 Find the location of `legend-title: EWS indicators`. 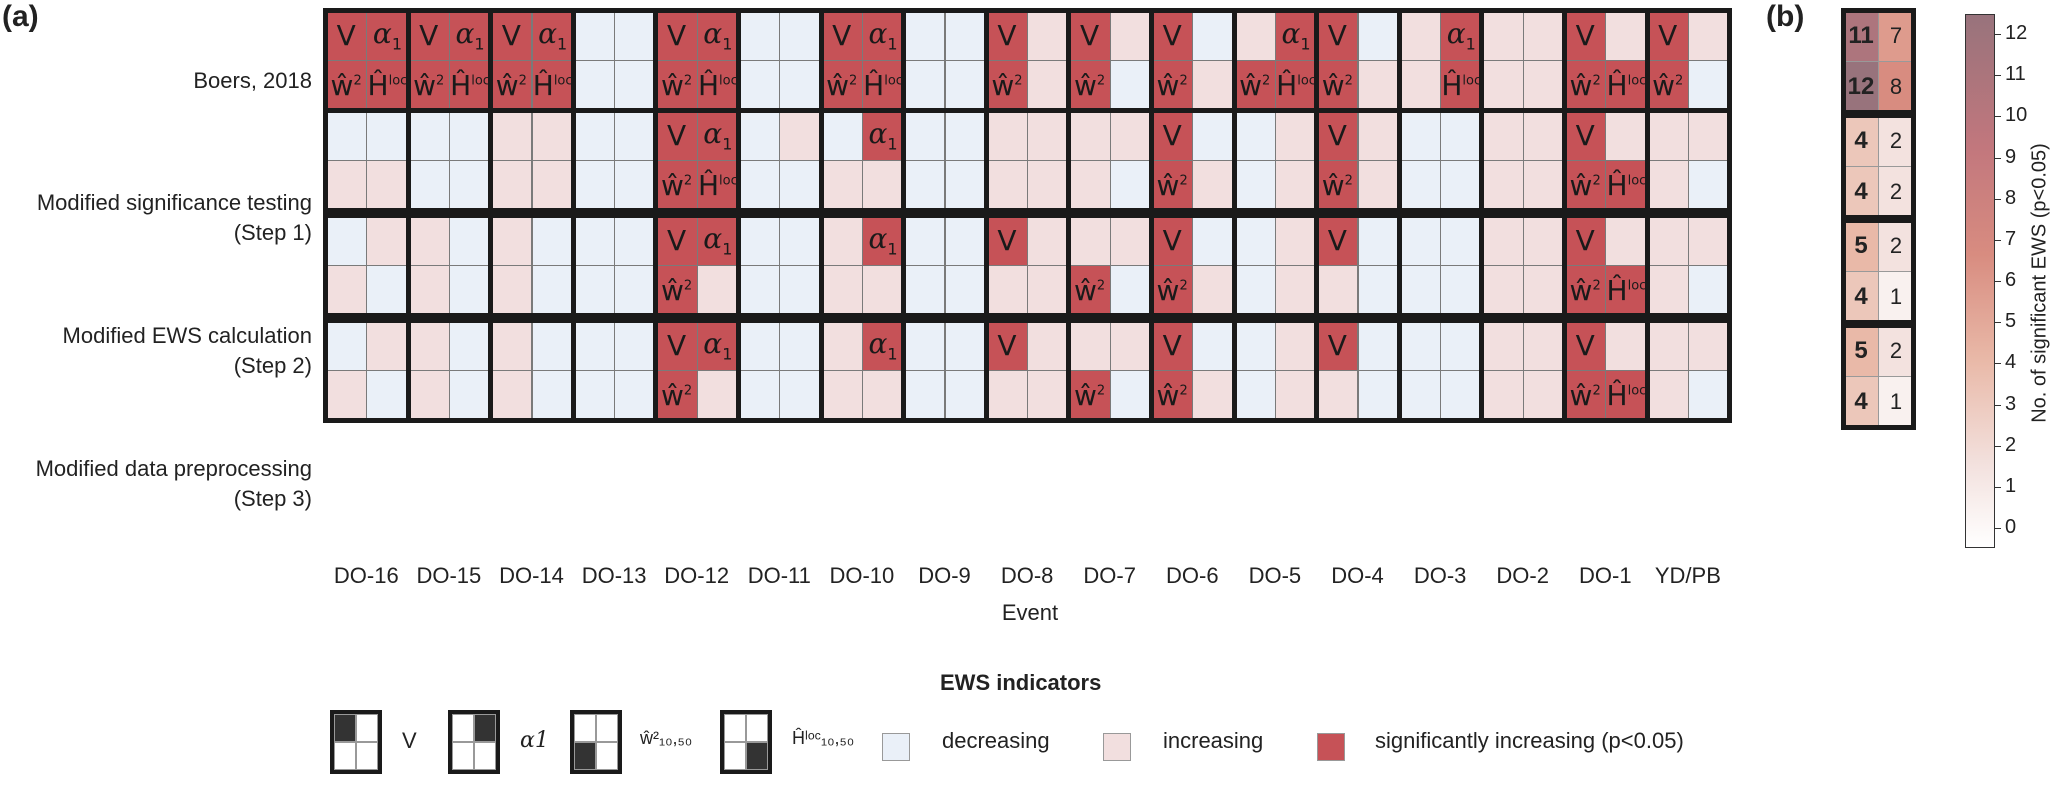

legend-title: EWS indicators is located at coordinates (1021, 682).